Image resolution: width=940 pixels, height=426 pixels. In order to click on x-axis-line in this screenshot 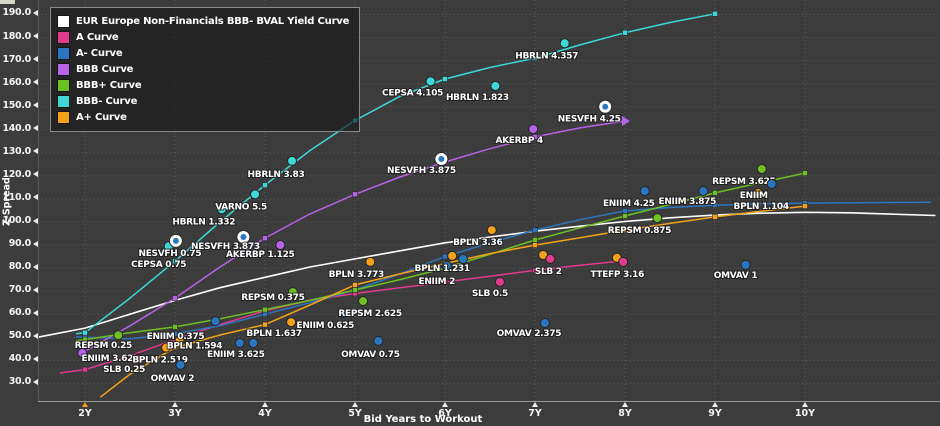, I will do `click(489, 401)`.